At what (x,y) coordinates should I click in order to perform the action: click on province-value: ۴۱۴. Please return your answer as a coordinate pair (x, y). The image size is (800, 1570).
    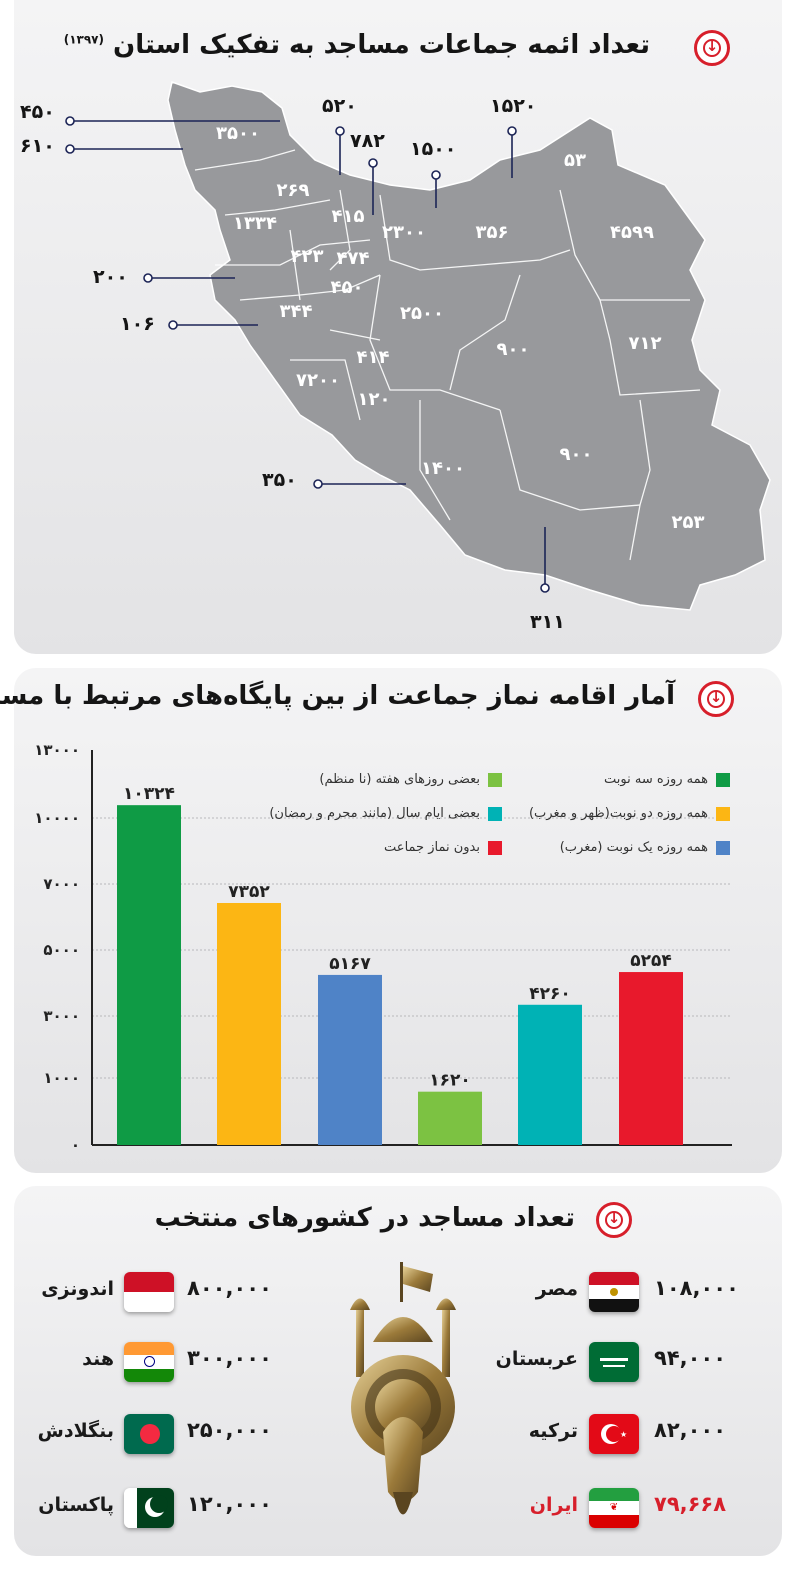
    Looking at the image, I should click on (373, 357).